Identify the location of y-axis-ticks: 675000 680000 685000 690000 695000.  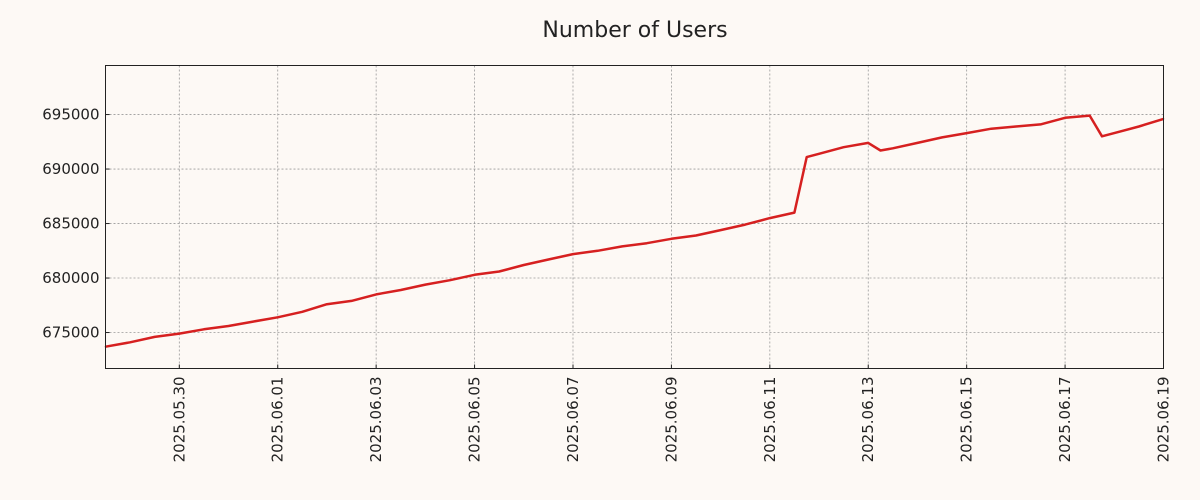
(76, 224).